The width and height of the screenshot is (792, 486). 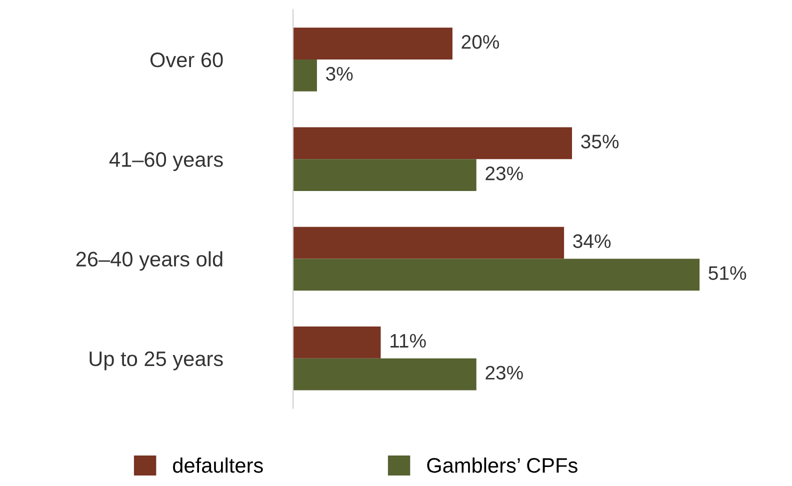 I want to click on y-tick-label: Up to 25 years, so click(x=156, y=360).